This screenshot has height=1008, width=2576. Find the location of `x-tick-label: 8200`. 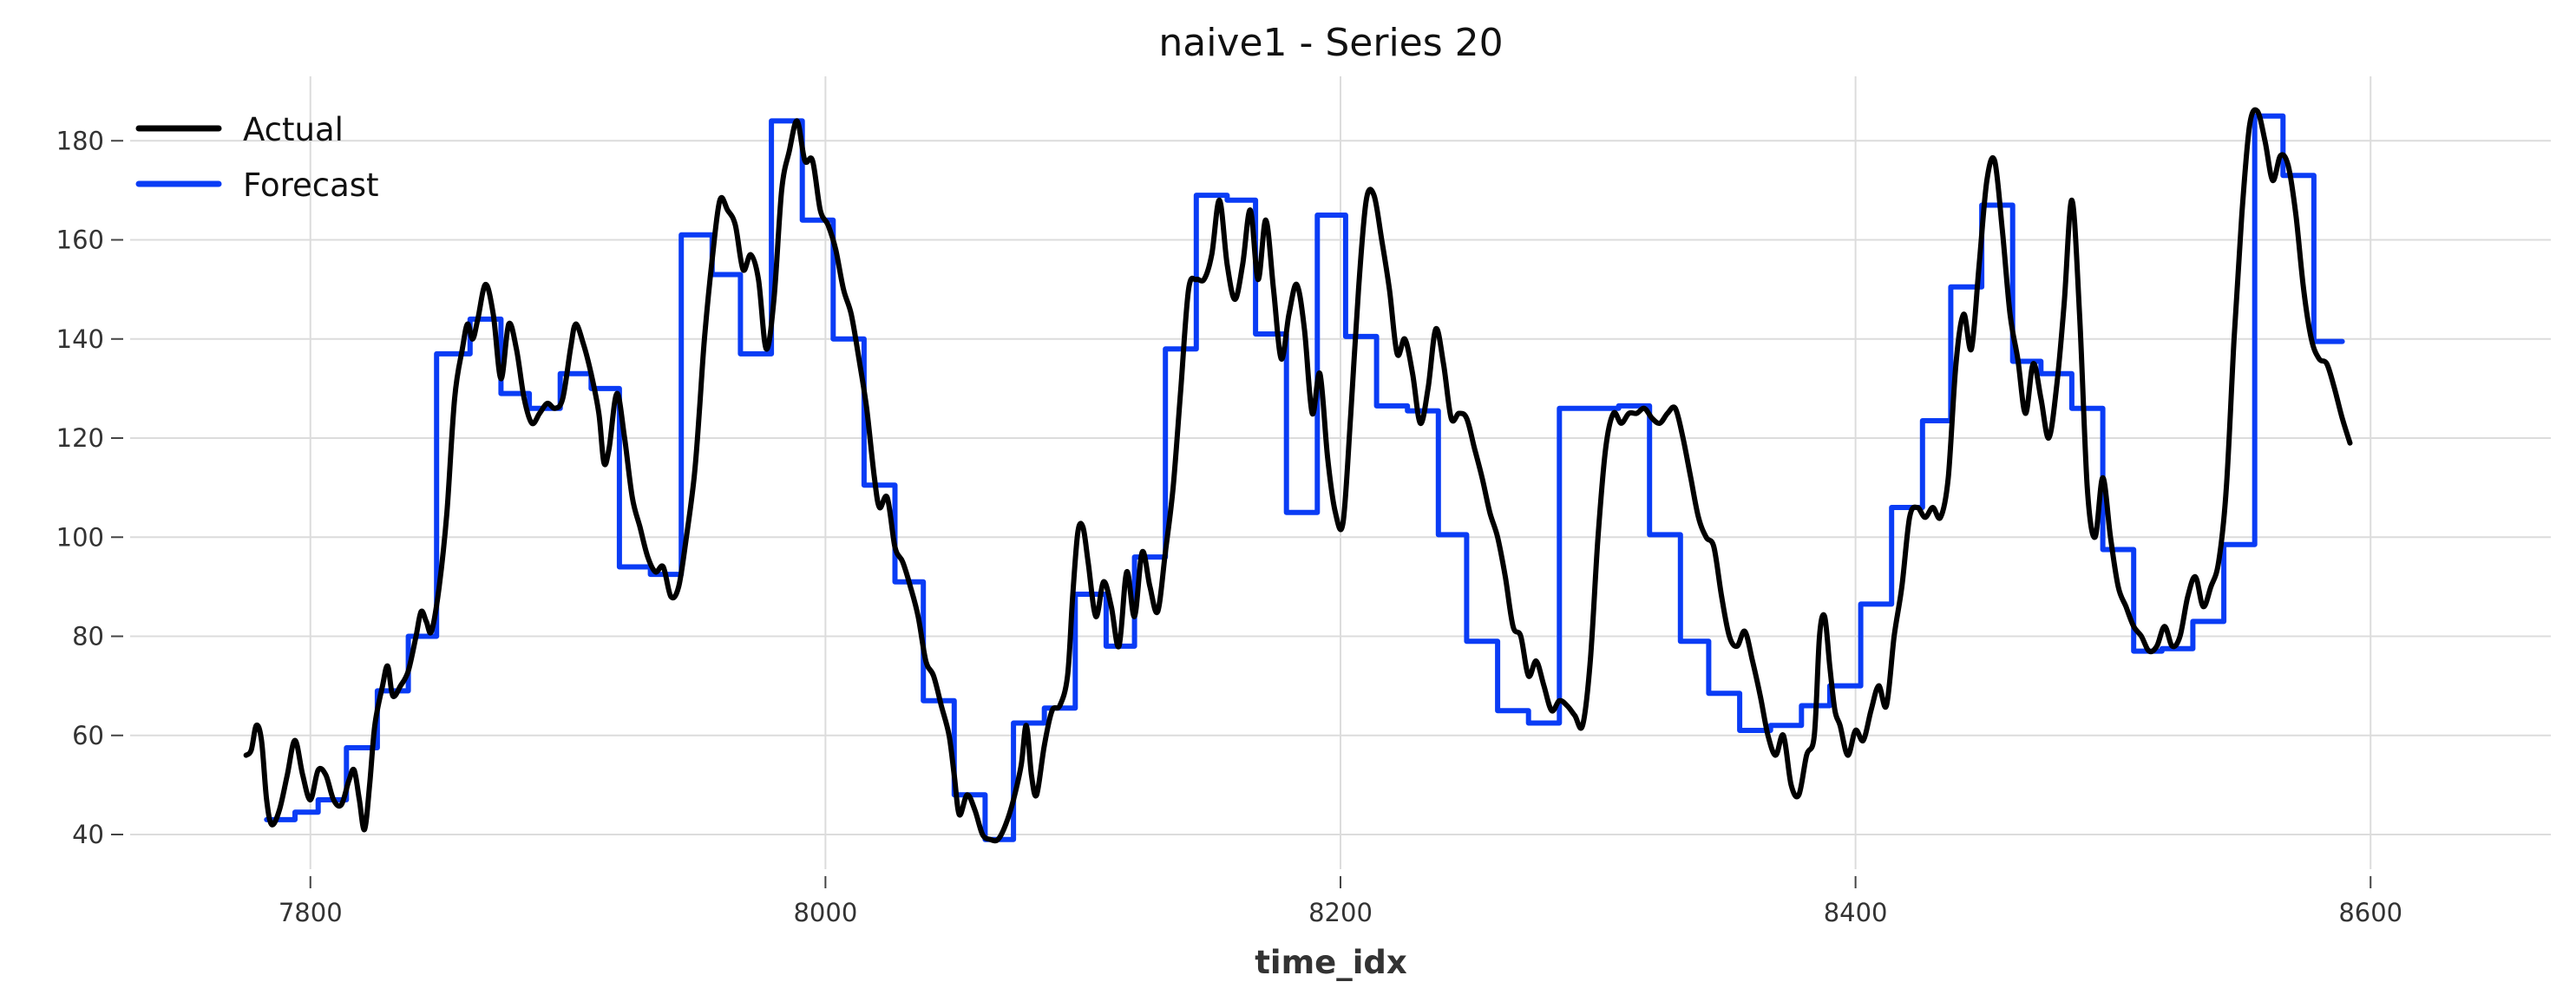

x-tick-label: 8200 is located at coordinates (1340, 912).